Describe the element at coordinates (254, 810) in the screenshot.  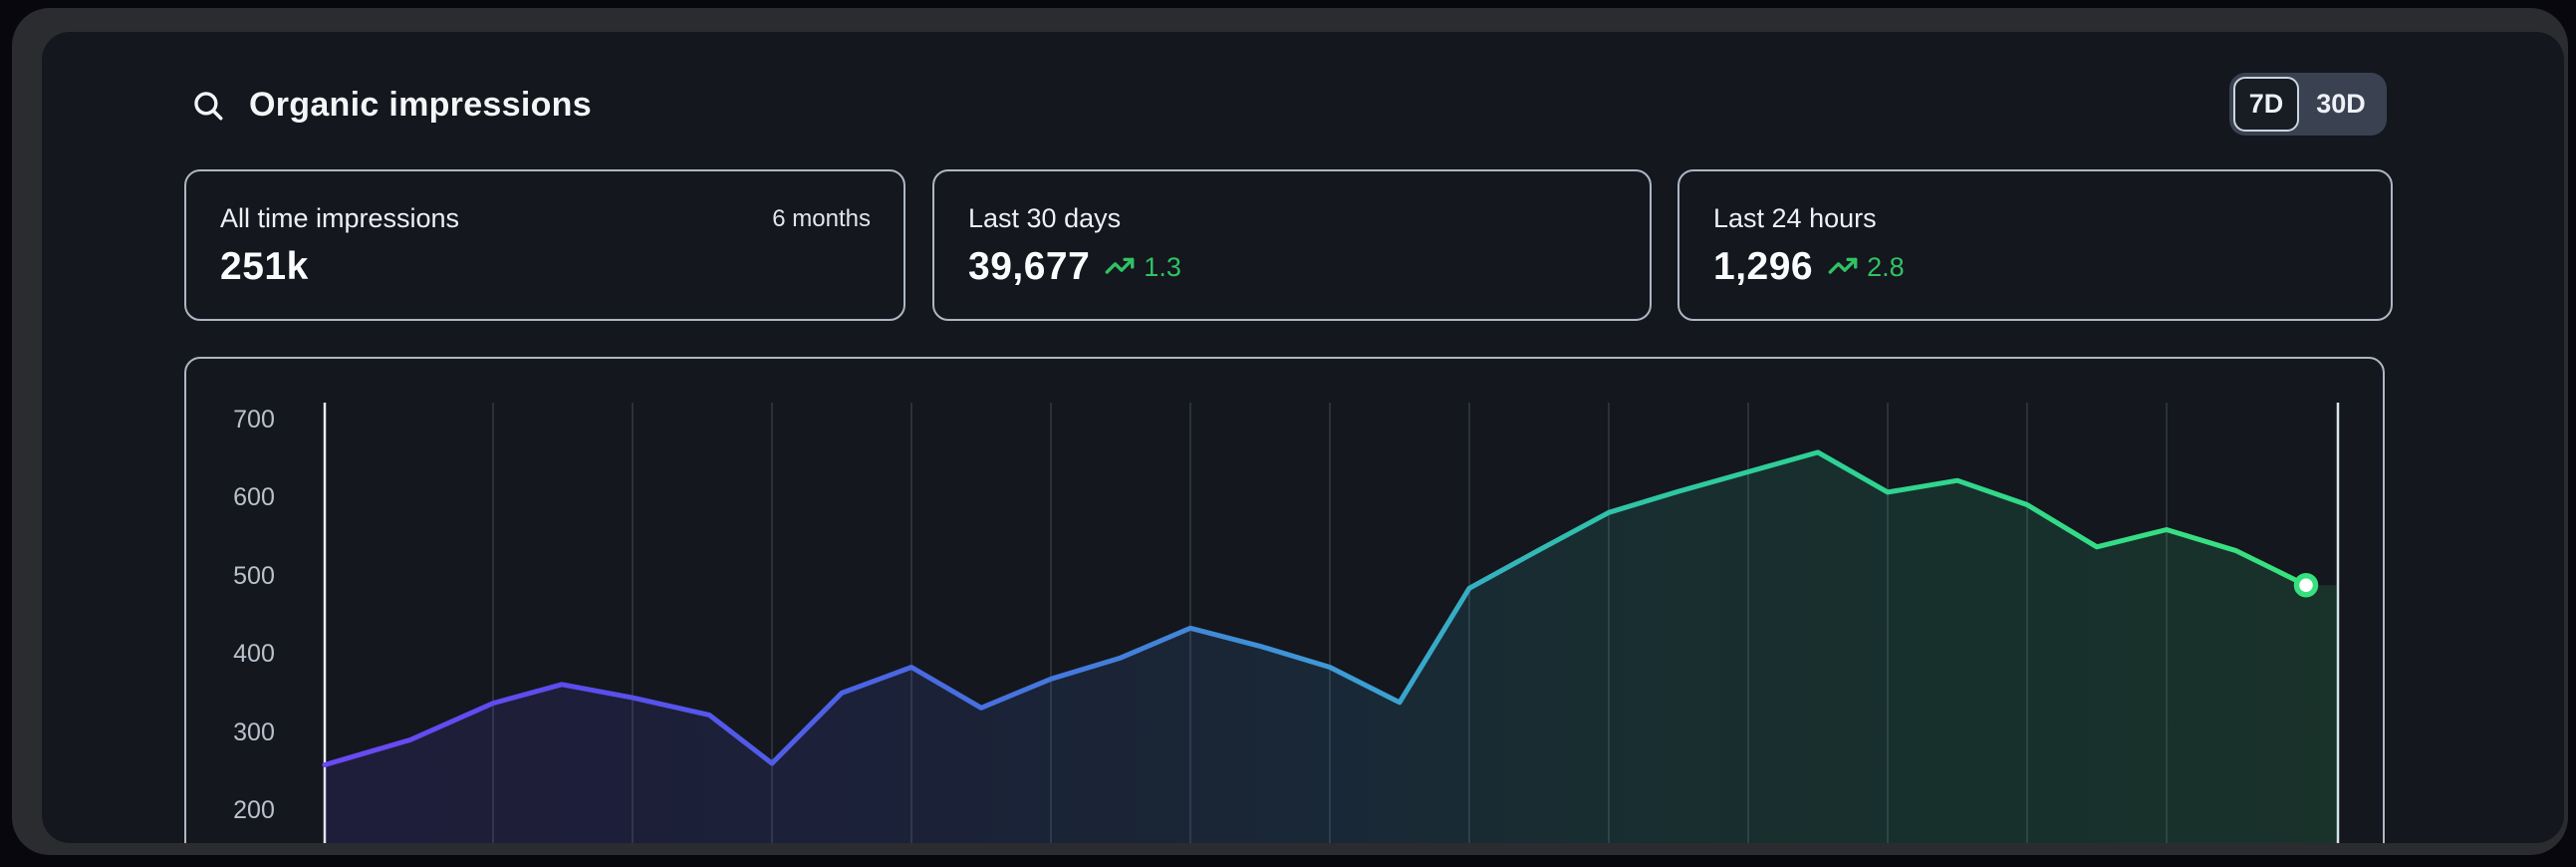
I see `y-axis-tick-label: 200` at that location.